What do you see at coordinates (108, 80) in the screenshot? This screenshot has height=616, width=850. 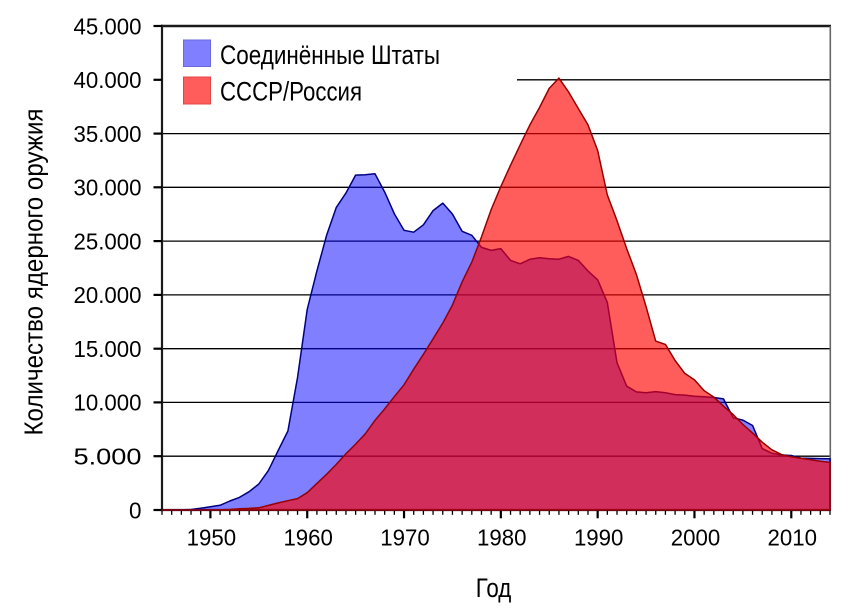 I see `svg-text: 40.000` at bounding box center [108, 80].